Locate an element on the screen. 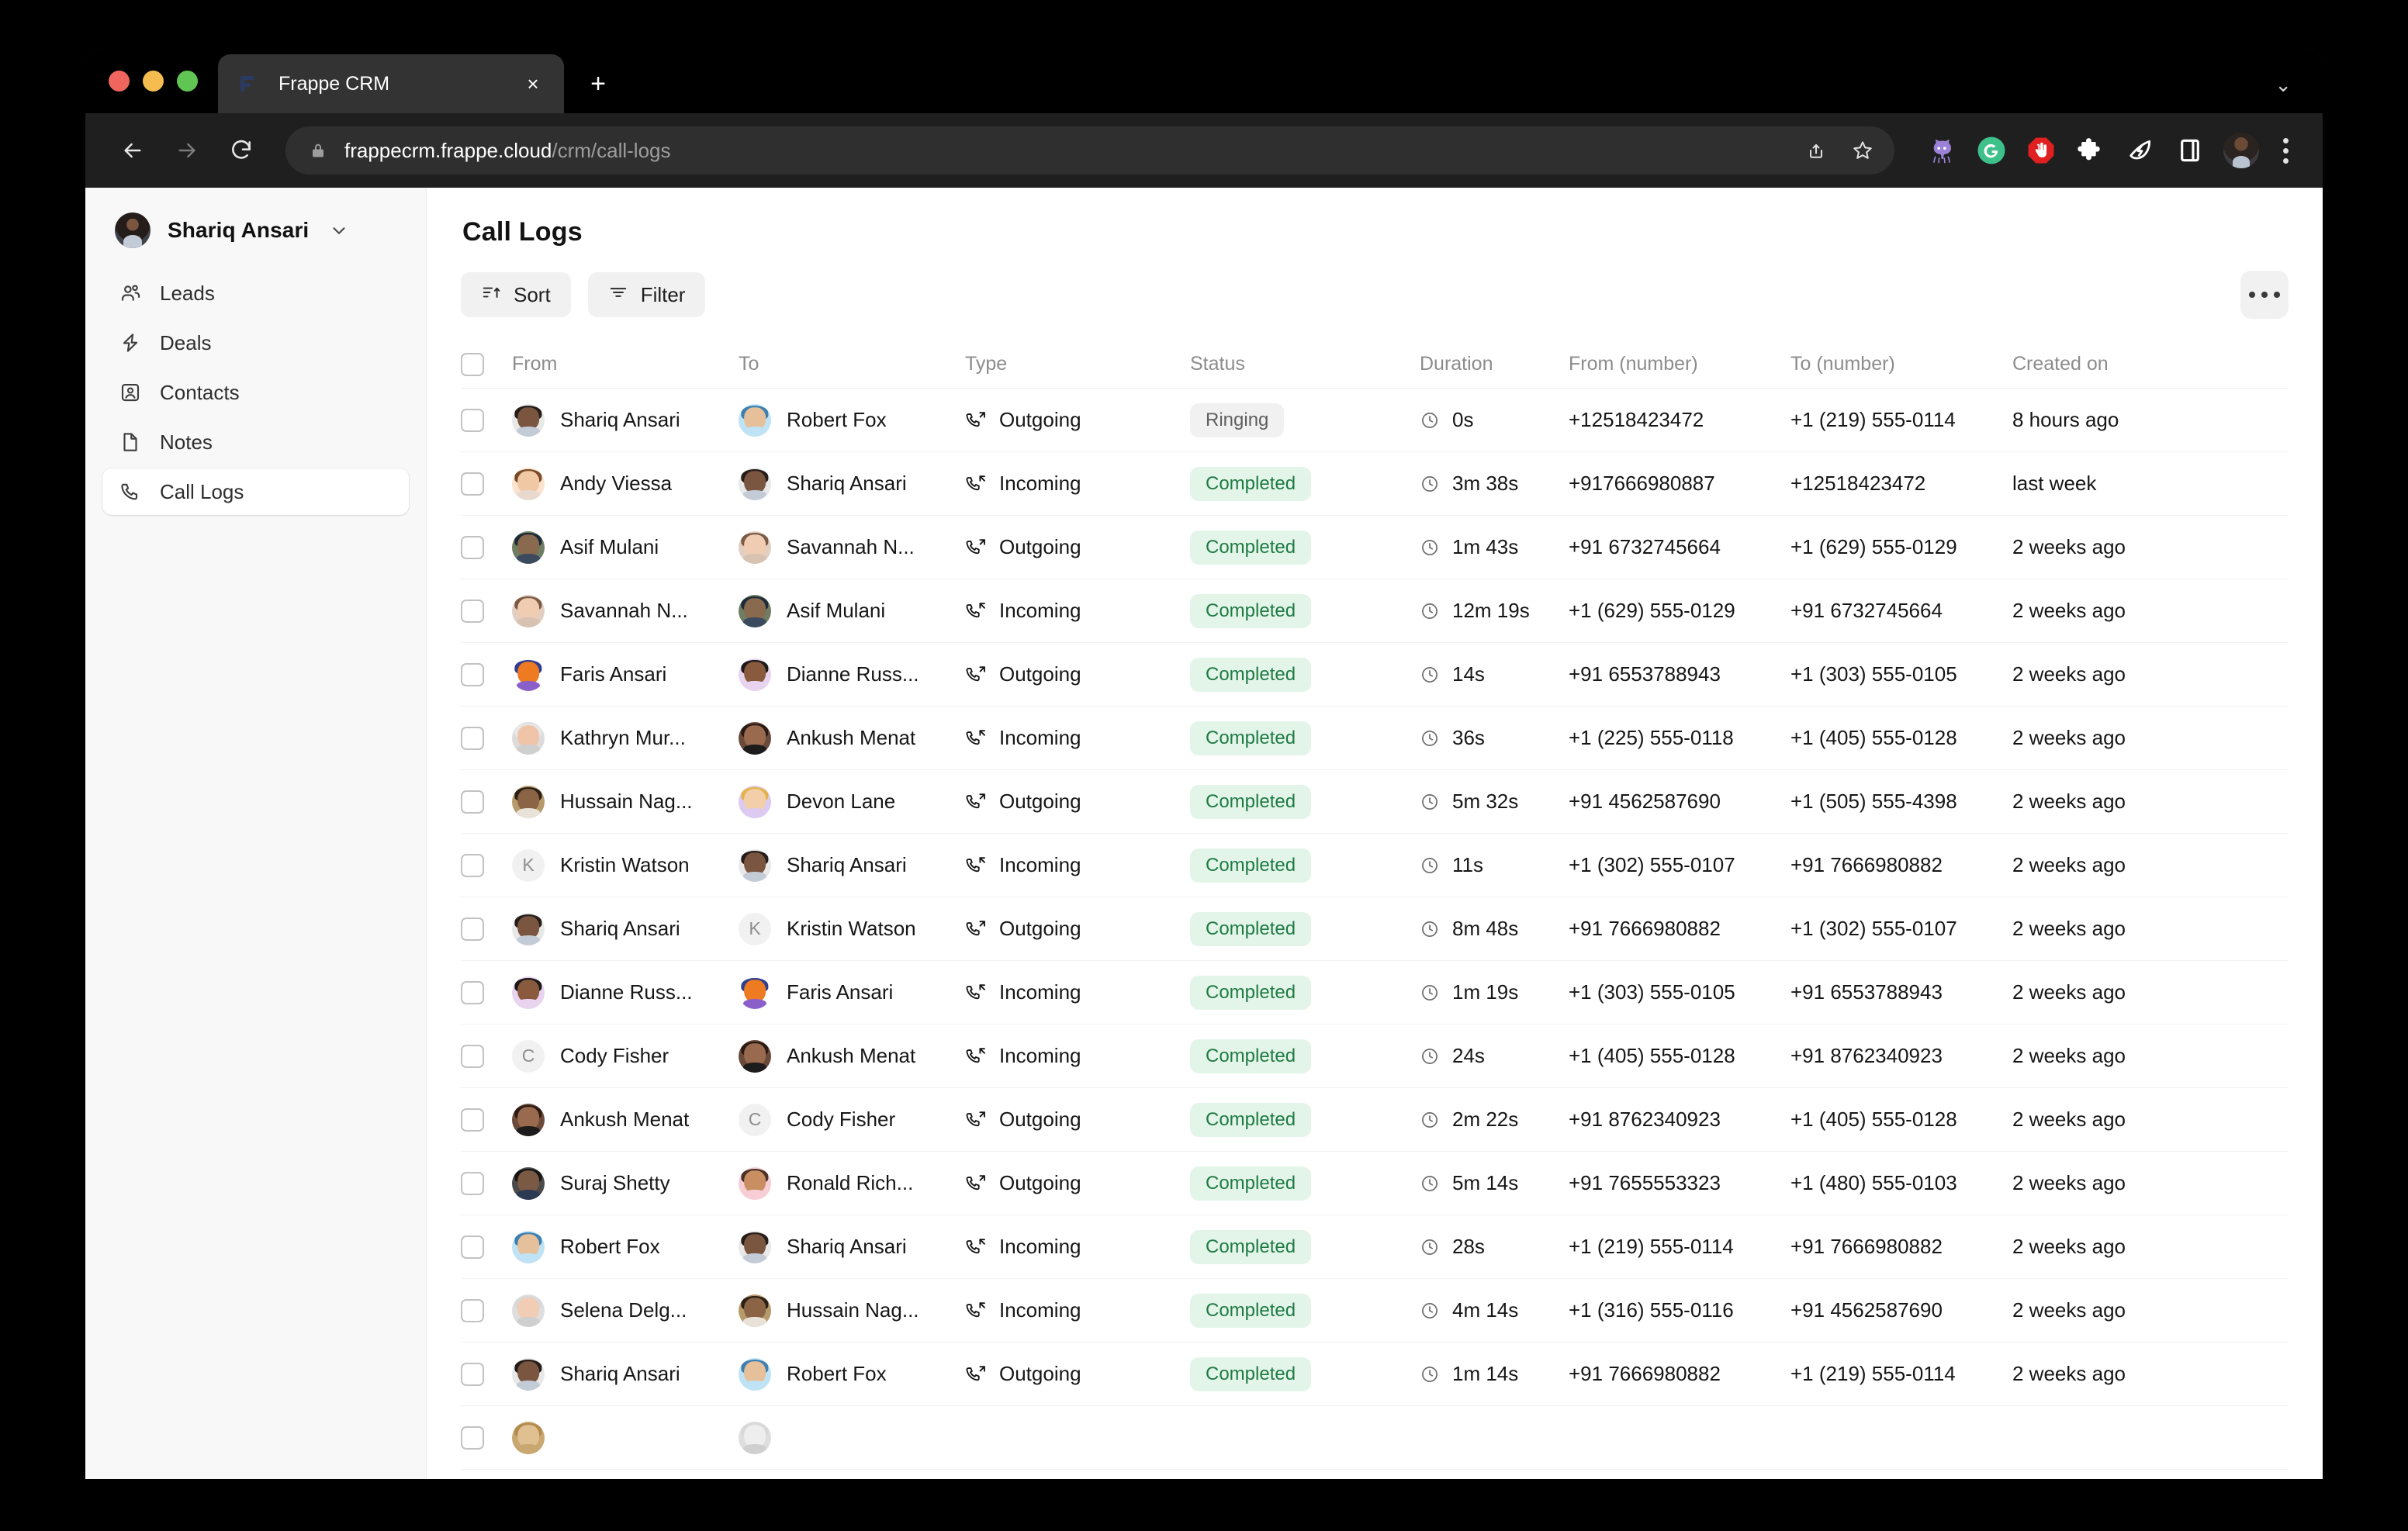  cell-to: C Cody Fisher is located at coordinates (852, 1119).